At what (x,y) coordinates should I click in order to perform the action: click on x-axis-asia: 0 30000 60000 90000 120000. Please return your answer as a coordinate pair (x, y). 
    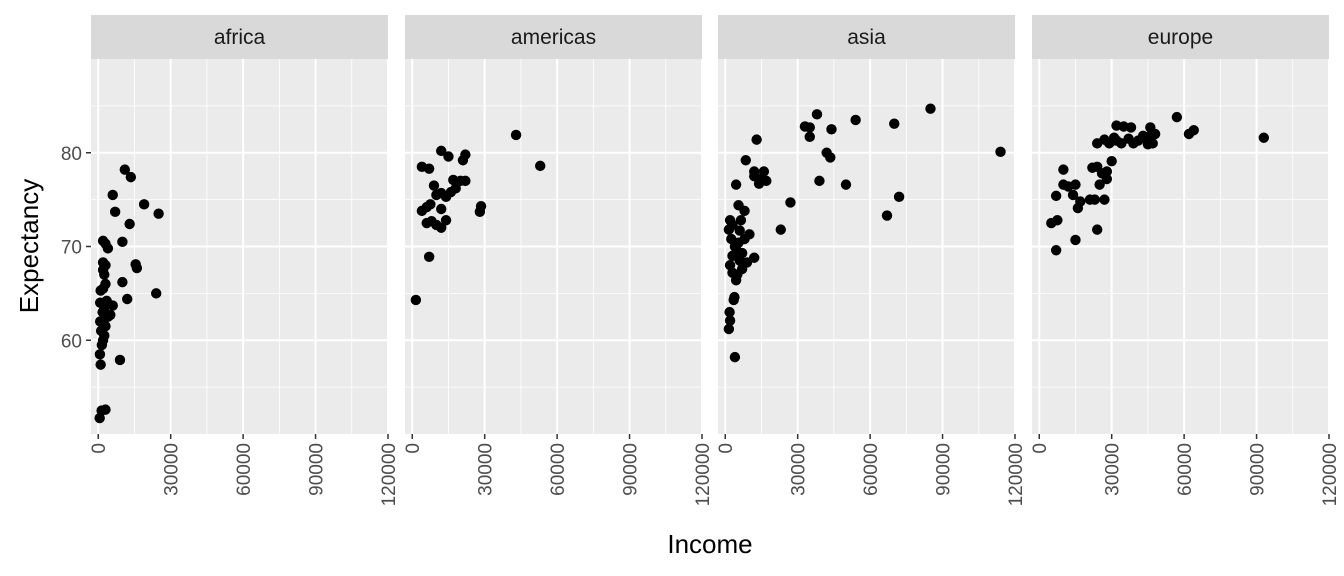
    Looking at the image, I should click on (871, 470).